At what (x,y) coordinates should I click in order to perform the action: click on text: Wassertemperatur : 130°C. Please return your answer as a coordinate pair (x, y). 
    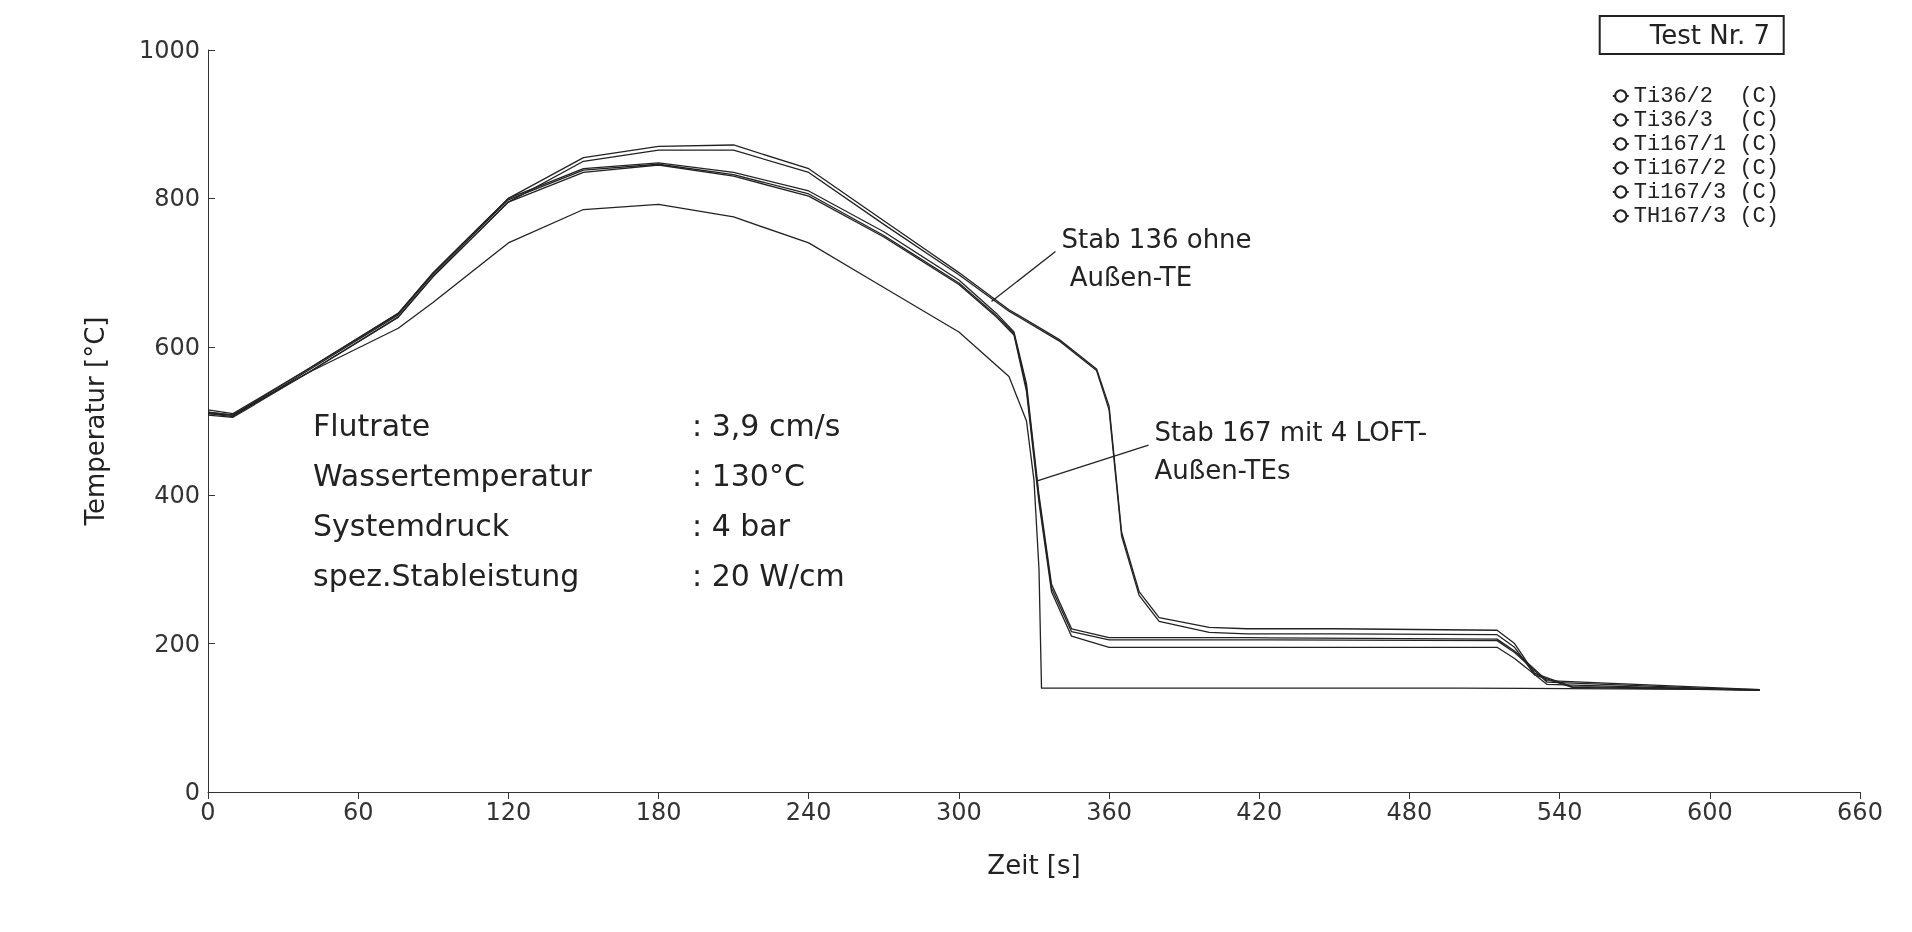
    Looking at the image, I should click on (559, 475).